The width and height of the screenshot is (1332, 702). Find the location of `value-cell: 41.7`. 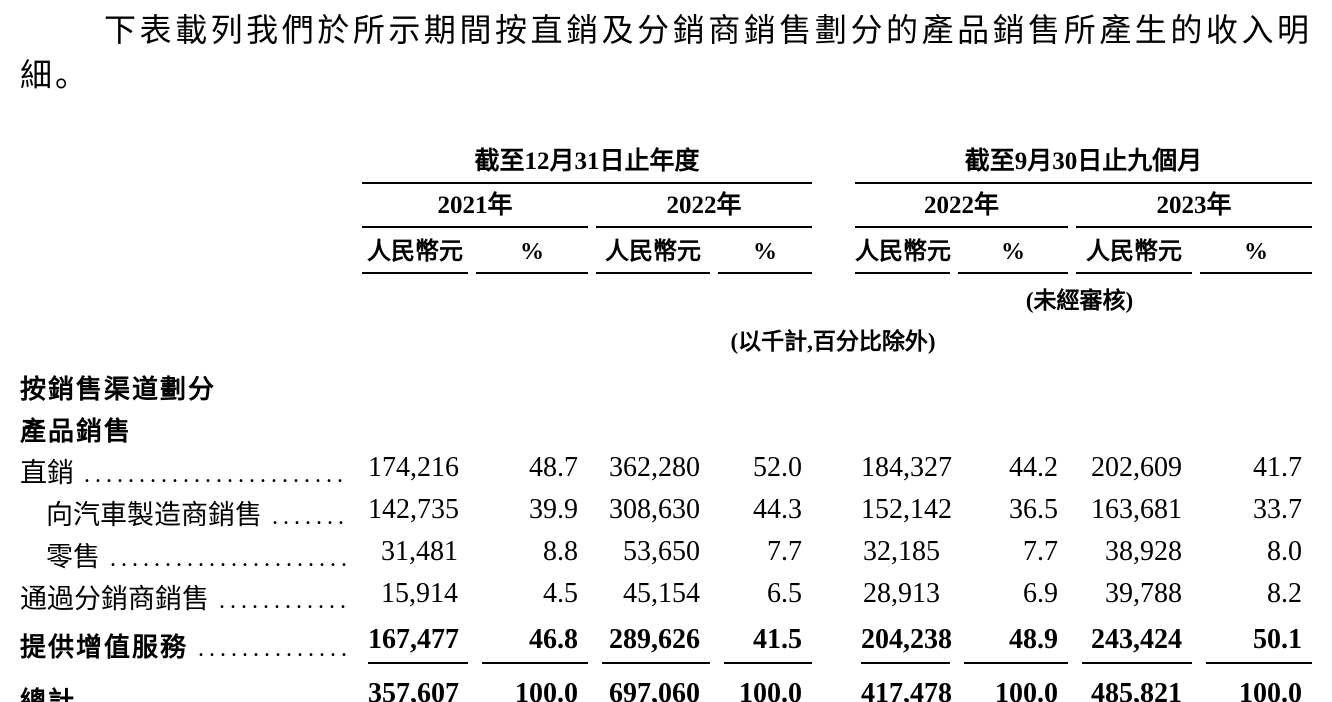

value-cell: 41.7 is located at coordinates (1278, 467).